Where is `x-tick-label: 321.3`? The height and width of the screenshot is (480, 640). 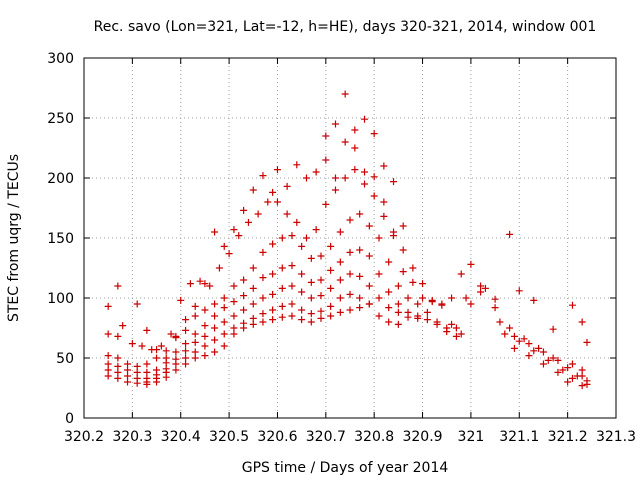 x-tick-label: 321.3 is located at coordinates (616, 437).